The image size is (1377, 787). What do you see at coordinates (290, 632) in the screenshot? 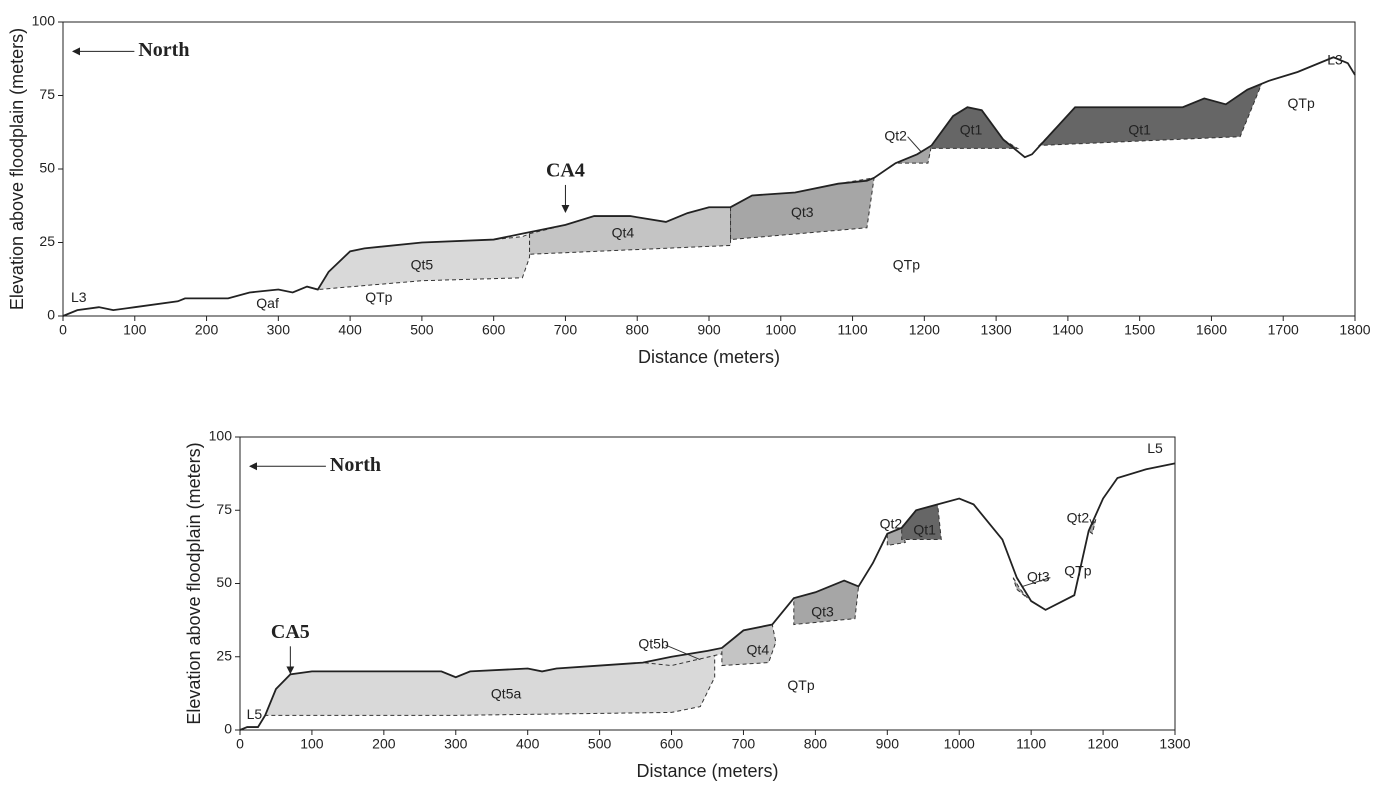
I see `callout-label: CA5` at bounding box center [290, 632].